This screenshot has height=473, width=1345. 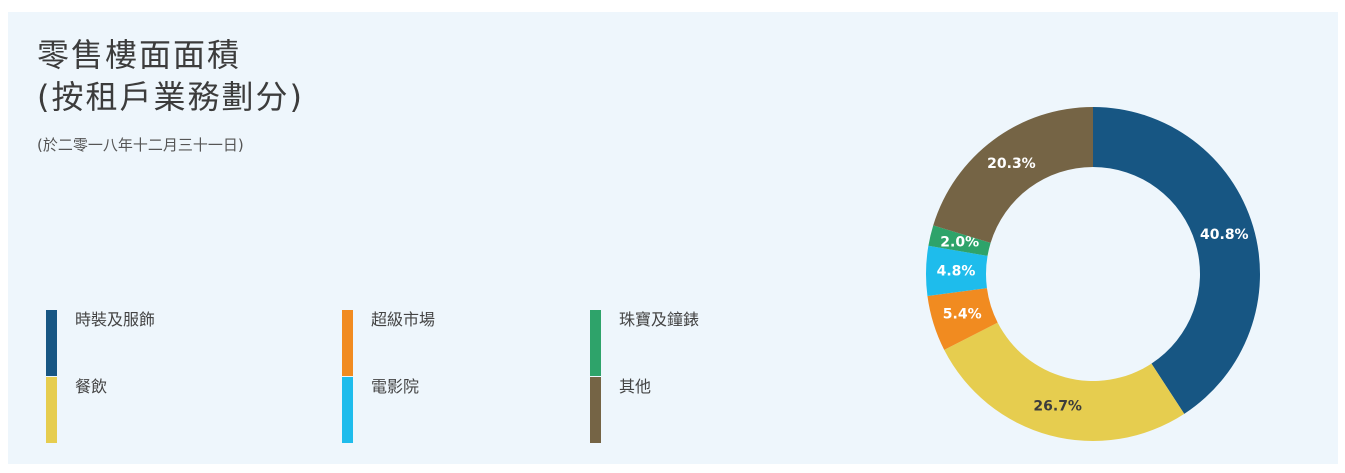 I want to click on chart-title-line-2: (按租戶業務劃分), so click(x=170, y=97).